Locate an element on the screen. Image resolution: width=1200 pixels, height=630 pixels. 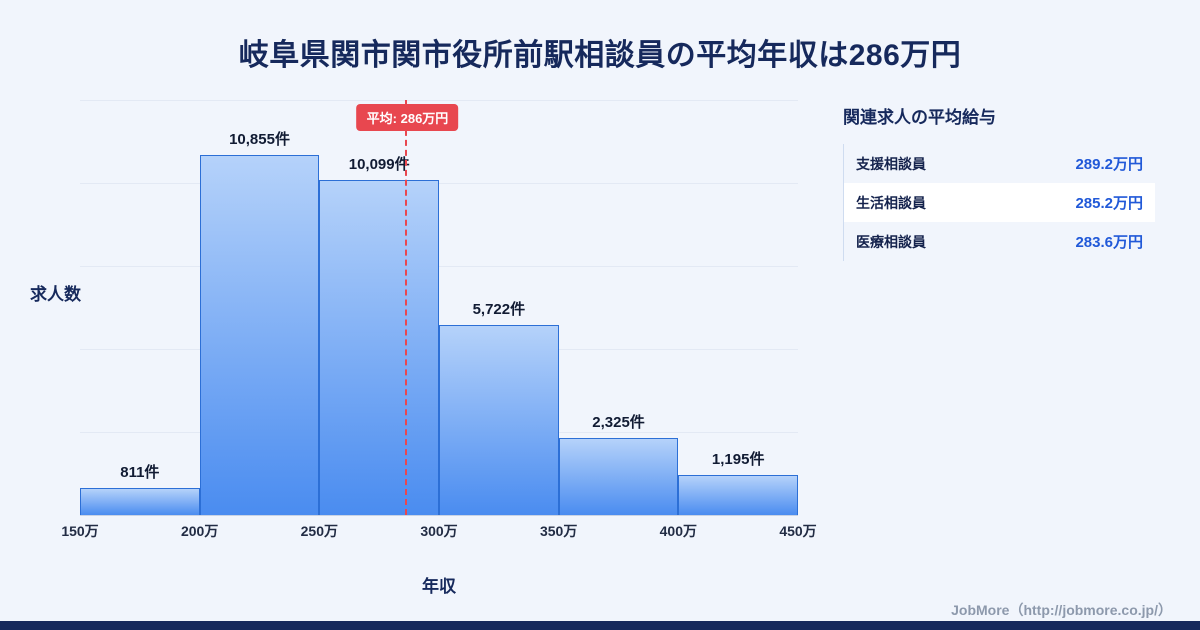
bar-group: 10,855件 is located at coordinates (259, 307).